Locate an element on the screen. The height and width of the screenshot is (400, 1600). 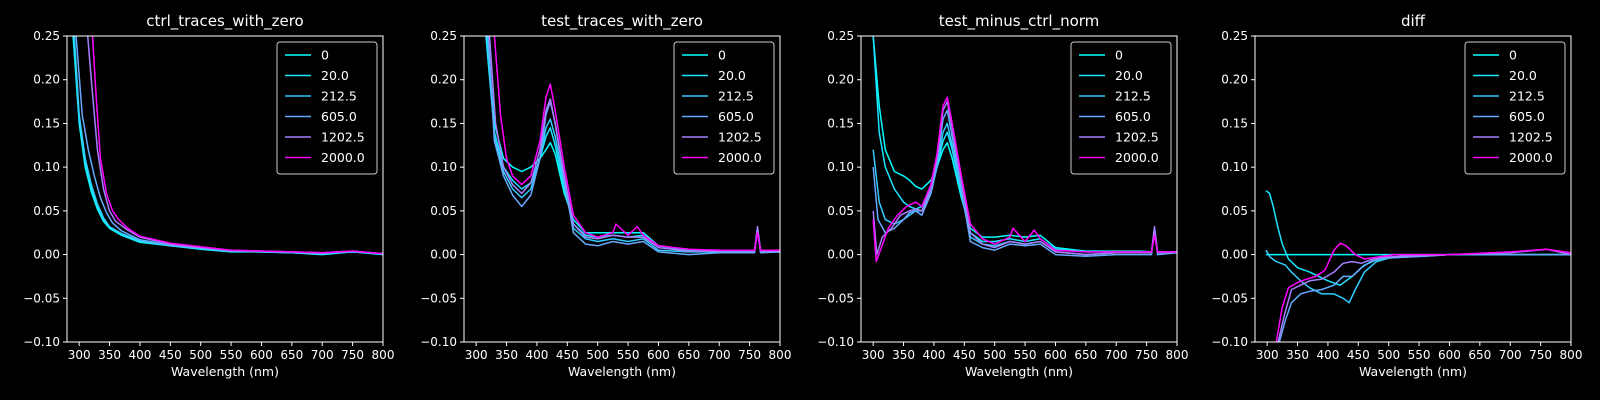
chart-title: test_traces_with_zero is located at coordinates (622, 21).